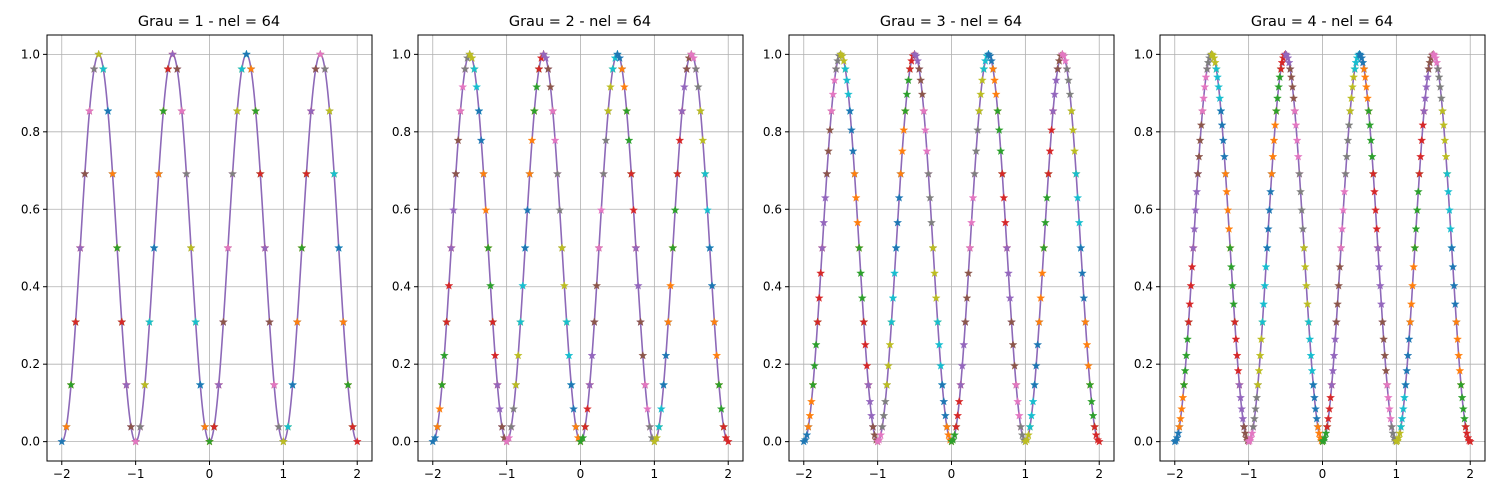 This screenshot has width=1500, height=500. Describe the element at coordinates (1143, 54) in the screenshot. I see `y-tick-label: 1.0` at that location.